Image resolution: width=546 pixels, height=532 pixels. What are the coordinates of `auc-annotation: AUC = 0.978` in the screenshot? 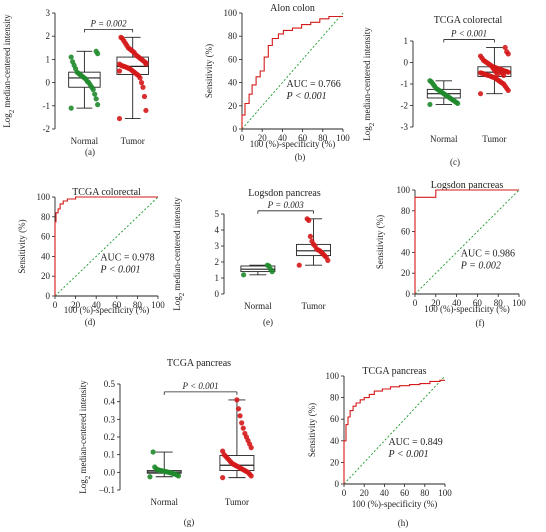 It's located at (127, 257).